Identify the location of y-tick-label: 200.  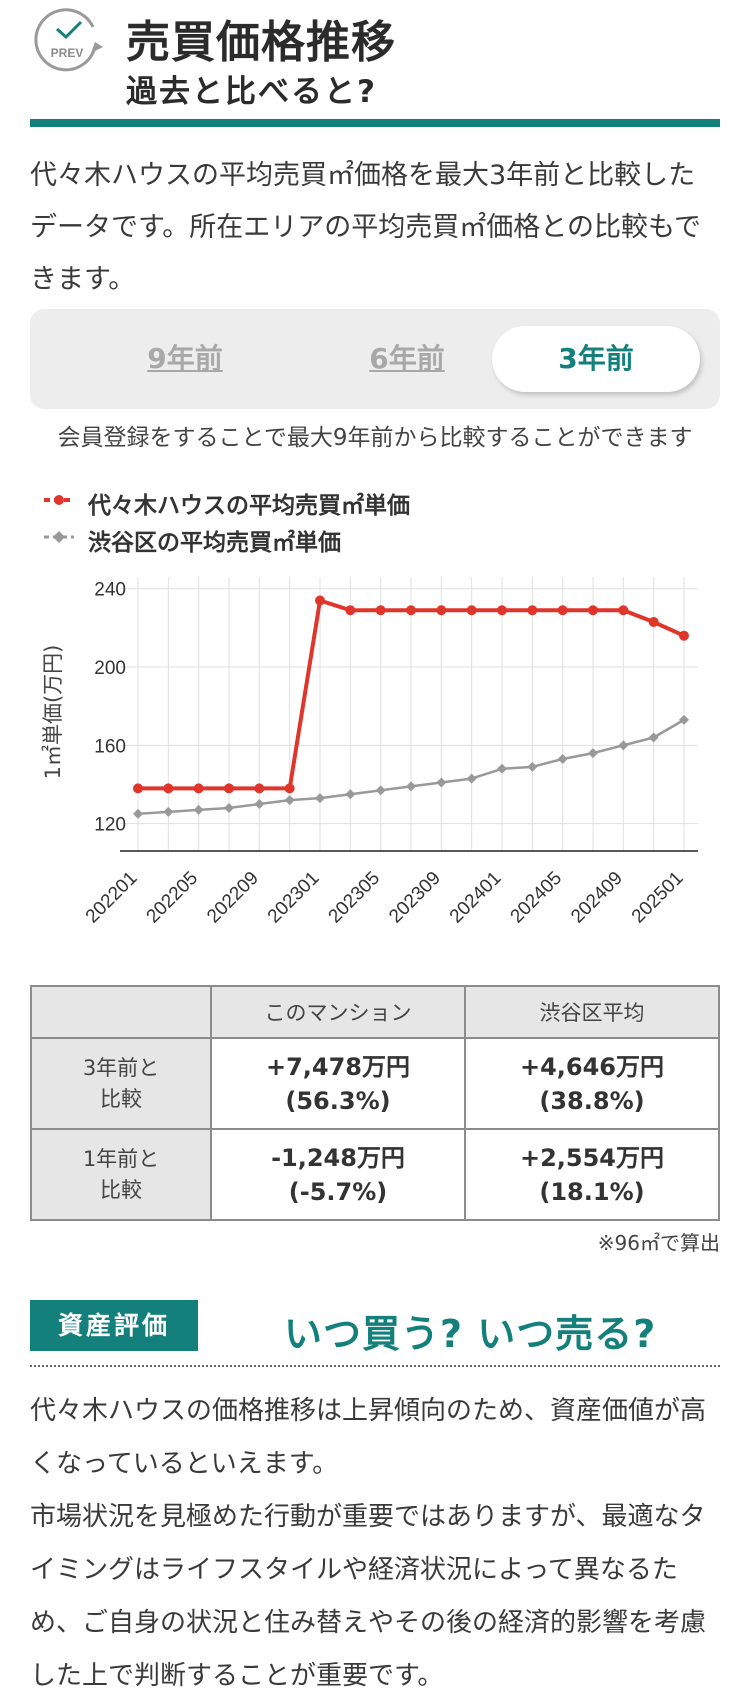
(110, 668).